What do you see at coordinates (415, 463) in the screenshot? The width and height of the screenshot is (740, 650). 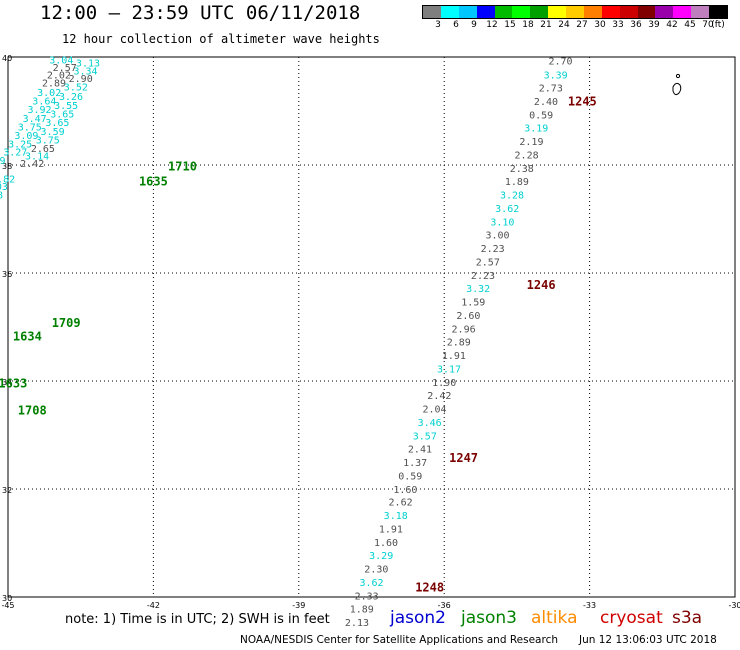 I see `wave-height-reading: 1.37` at bounding box center [415, 463].